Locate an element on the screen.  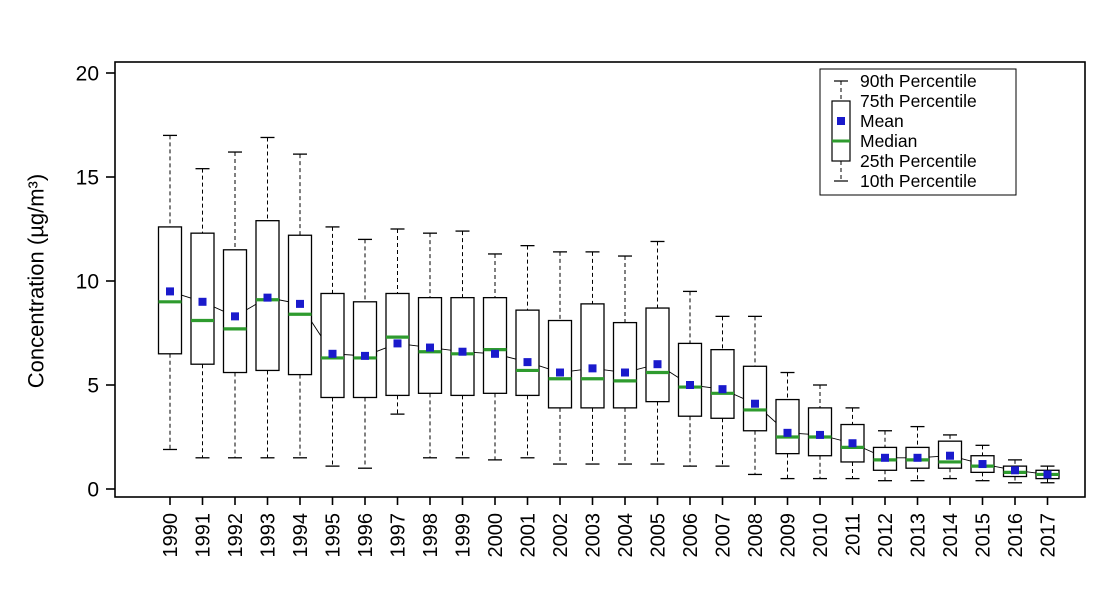
legend-mean-marker is located at coordinates (841, 121).